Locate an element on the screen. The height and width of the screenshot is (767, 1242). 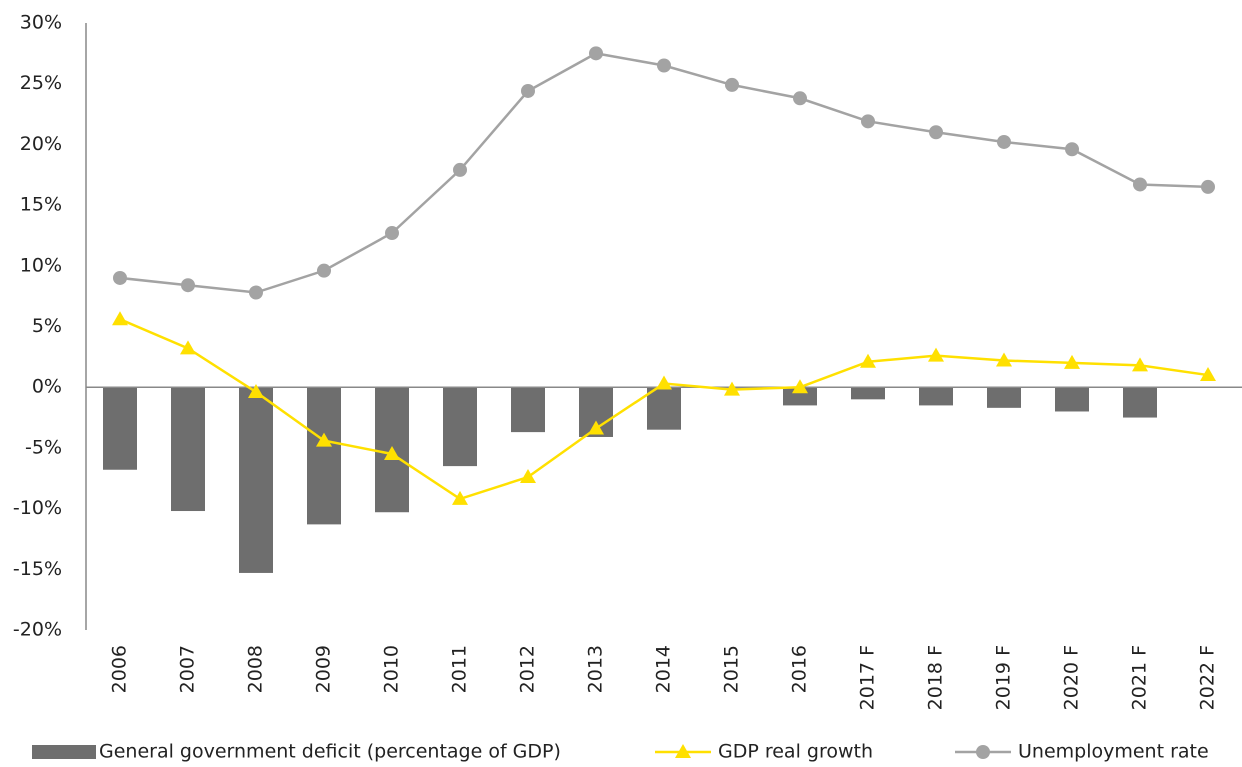
y-tick-label: -20% is located at coordinates (37, 630).